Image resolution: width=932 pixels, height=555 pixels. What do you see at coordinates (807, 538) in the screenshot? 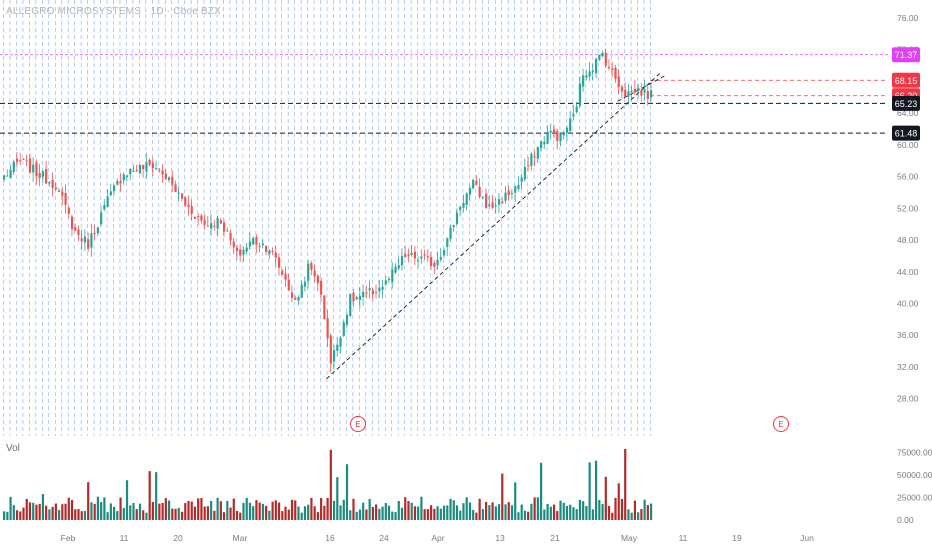
I see `time-tick-label: Jun` at bounding box center [807, 538].